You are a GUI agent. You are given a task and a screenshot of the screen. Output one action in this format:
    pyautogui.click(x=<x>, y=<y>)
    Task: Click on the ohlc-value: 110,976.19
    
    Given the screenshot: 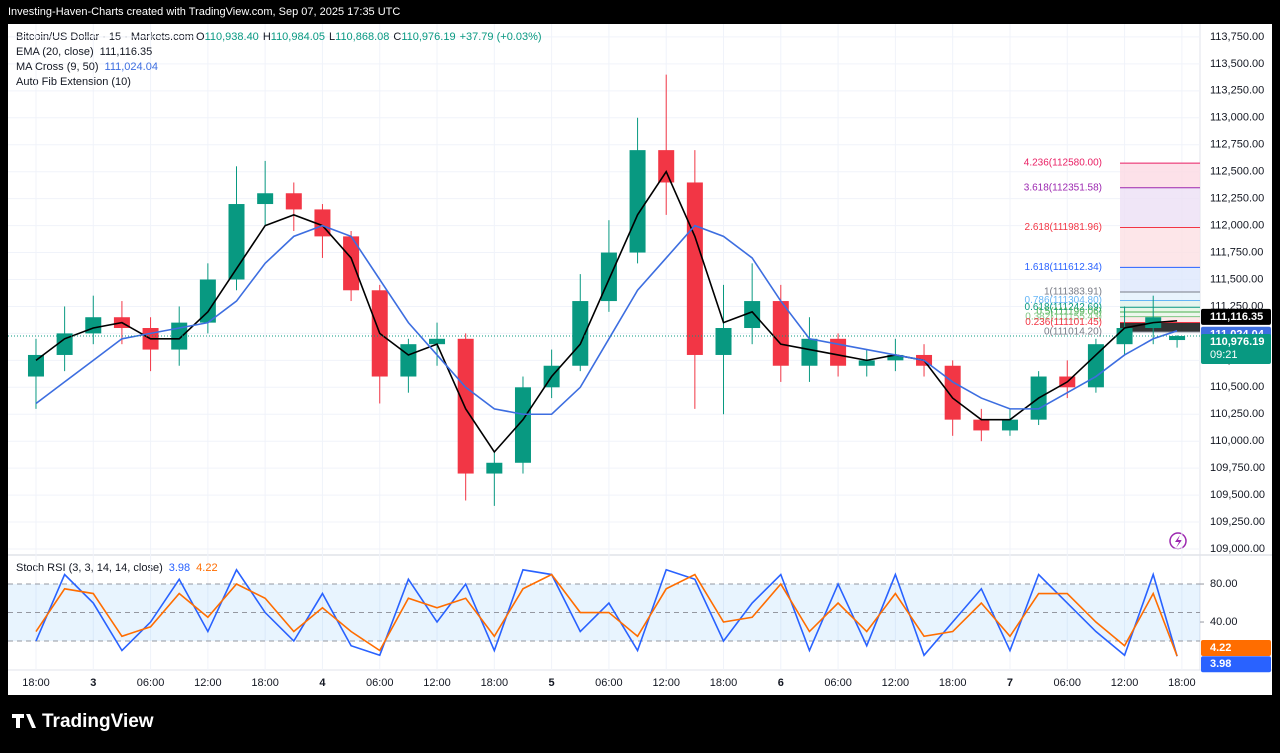 What is the action you would take?
    pyautogui.click(x=428, y=37)
    